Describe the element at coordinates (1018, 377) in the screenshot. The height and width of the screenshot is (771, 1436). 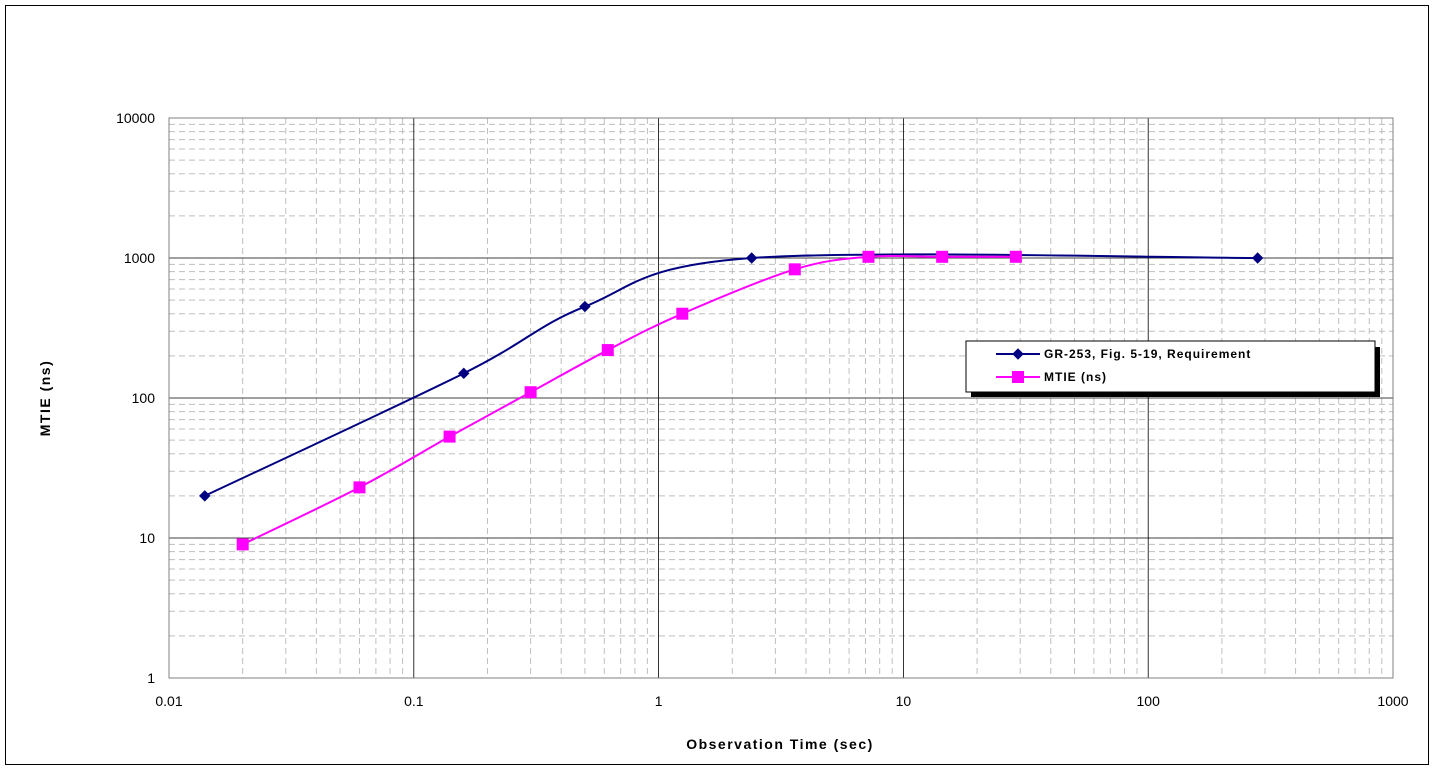
I see `legend-square-marker` at that location.